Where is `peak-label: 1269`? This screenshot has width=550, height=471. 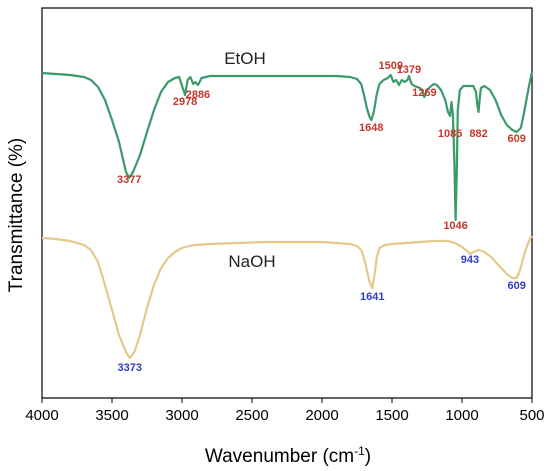 peak-label: 1269 is located at coordinates (424, 93).